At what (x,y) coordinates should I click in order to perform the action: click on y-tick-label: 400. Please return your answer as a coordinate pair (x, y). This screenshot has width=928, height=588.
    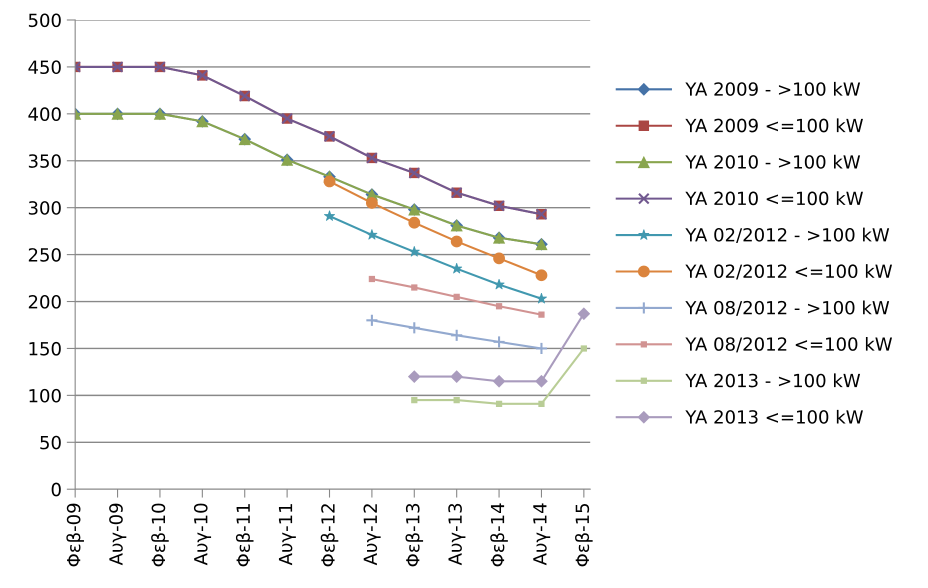
    Looking at the image, I should click on (44, 114).